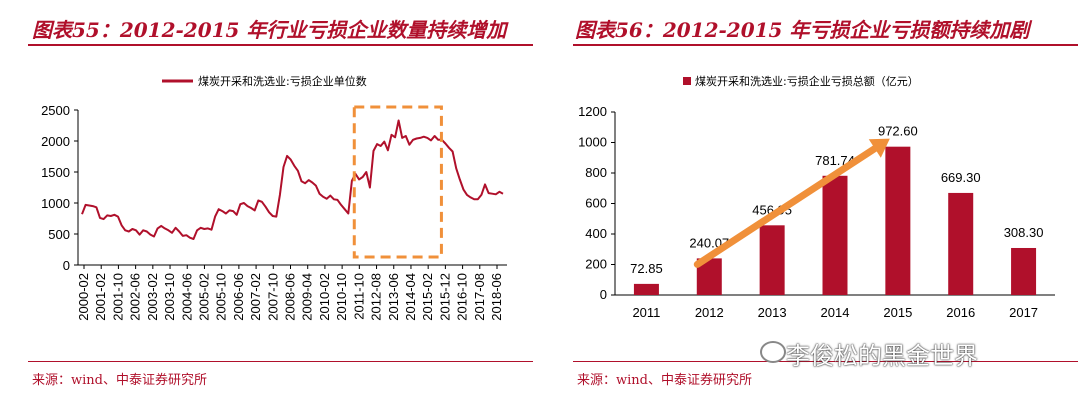 This screenshot has height=405, width=1080. I want to click on x-tick-label: 2009-04, so click(307, 297).